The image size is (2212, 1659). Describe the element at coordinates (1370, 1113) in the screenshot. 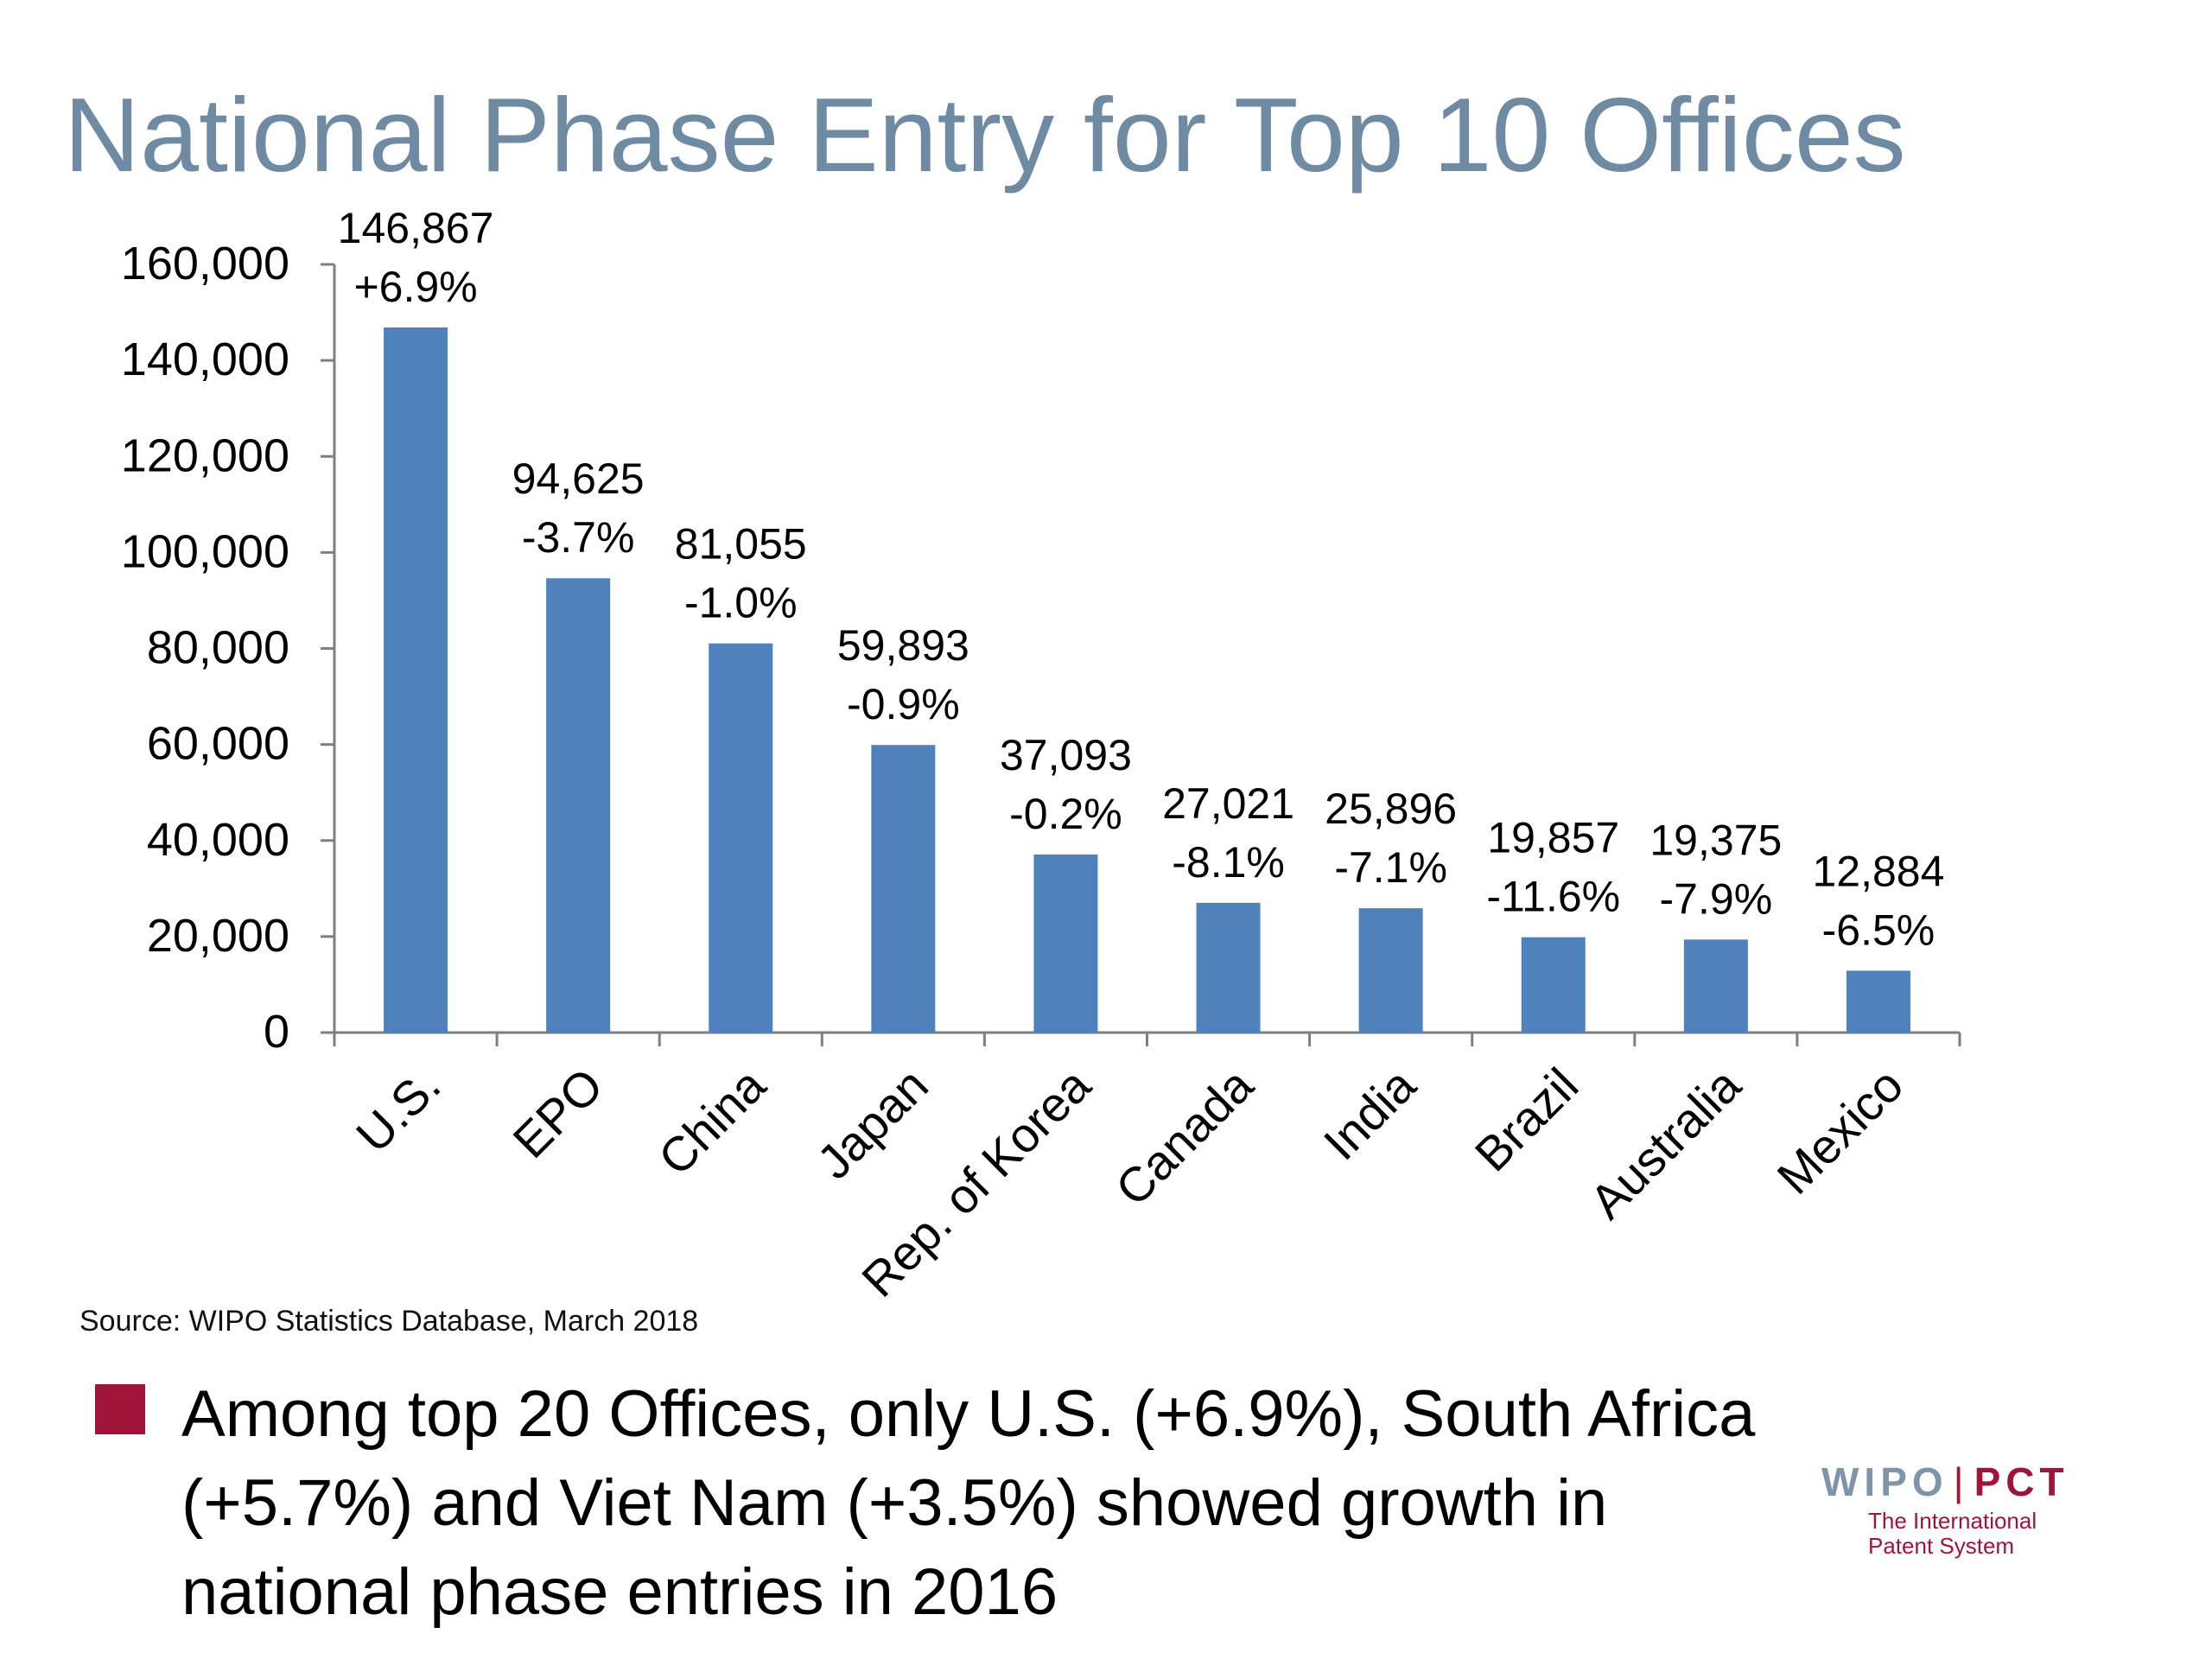

I see `category-label: India` at that location.